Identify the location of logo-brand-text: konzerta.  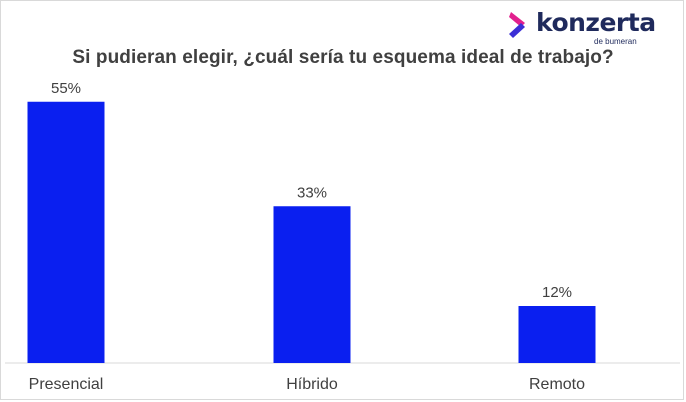
(596, 22).